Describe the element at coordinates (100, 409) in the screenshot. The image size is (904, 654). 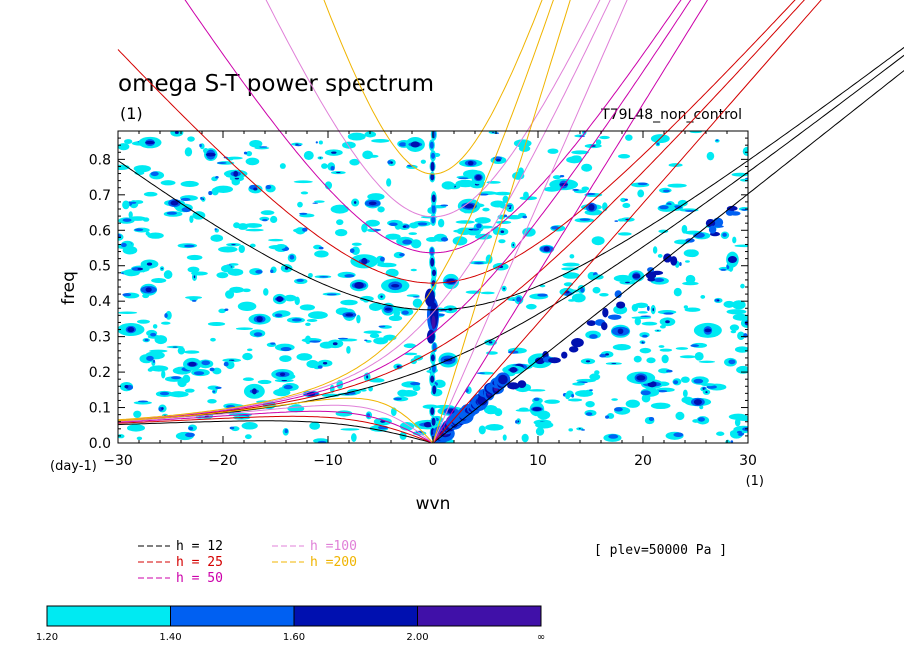
I see `y-tick-label: 0.1` at that location.